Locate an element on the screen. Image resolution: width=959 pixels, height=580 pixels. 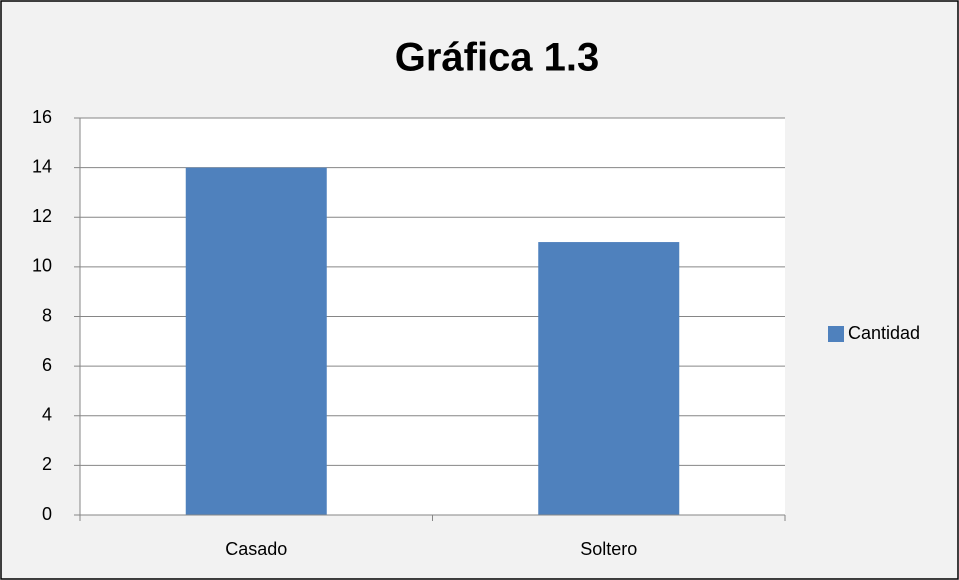
x-tick-label: Casado is located at coordinates (256, 549).